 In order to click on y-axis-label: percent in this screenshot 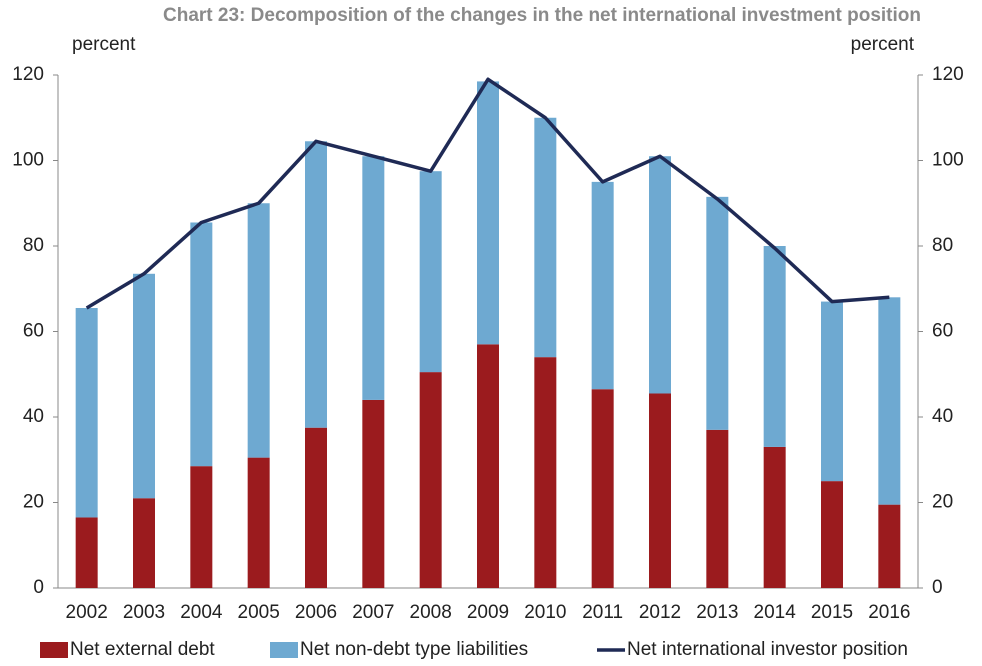, I will do `click(104, 44)`.